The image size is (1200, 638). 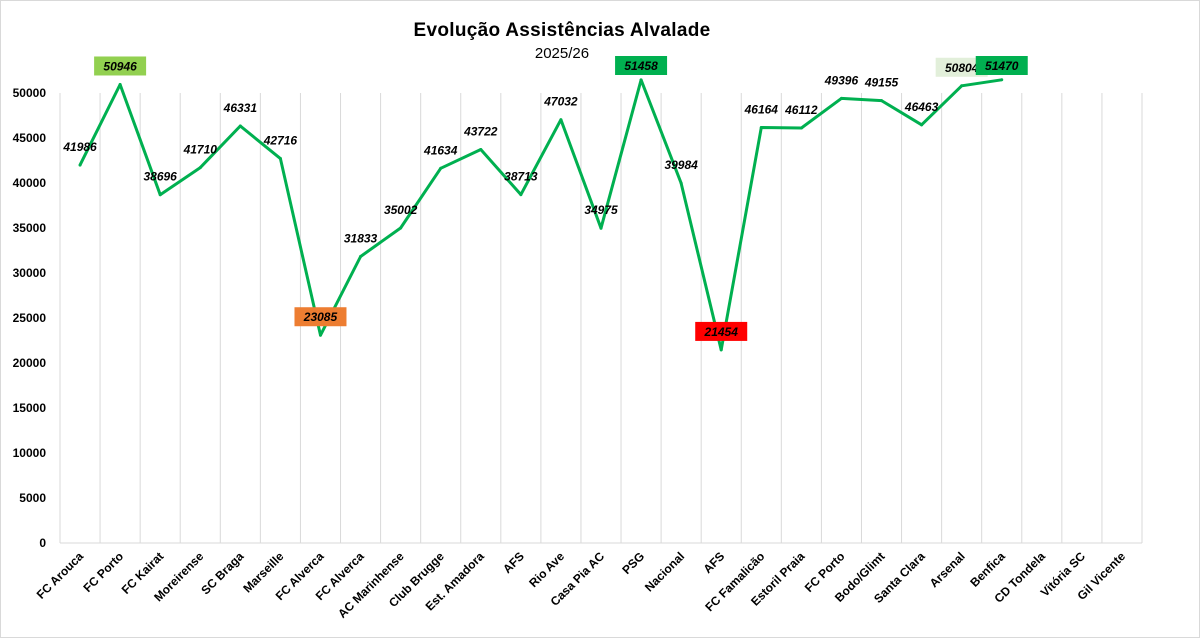 What do you see at coordinates (30, 318) in the screenshot?
I see `y-tick-label: 25000` at bounding box center [30, 318].